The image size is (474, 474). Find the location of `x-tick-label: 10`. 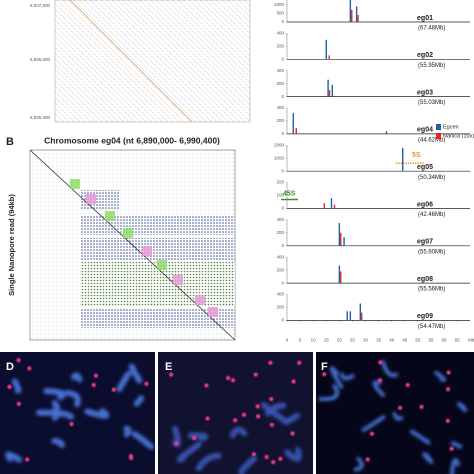

x-tick-label: 10 is located at coordinates (314, 340).